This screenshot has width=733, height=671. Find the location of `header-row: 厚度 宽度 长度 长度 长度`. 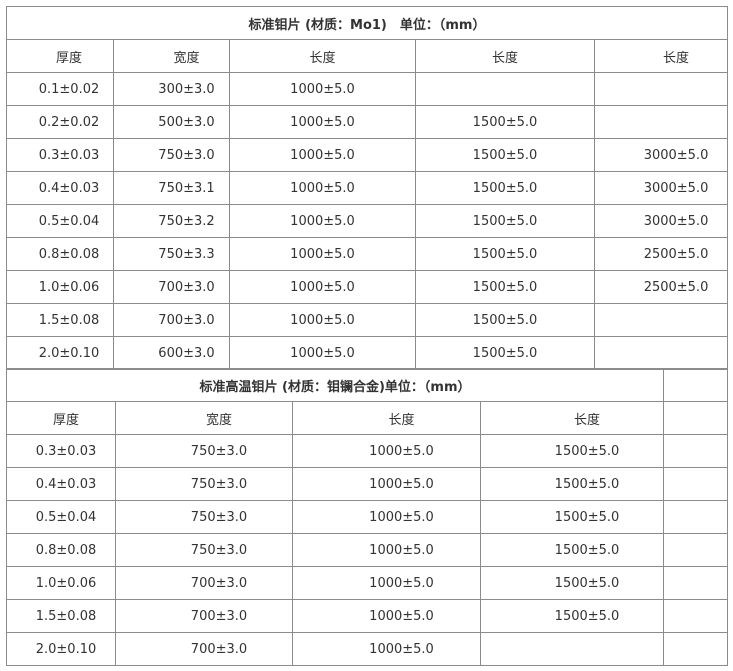

header-row: 厚度 宽度 长度 长度 长度 is located at coordinates (367, 56).